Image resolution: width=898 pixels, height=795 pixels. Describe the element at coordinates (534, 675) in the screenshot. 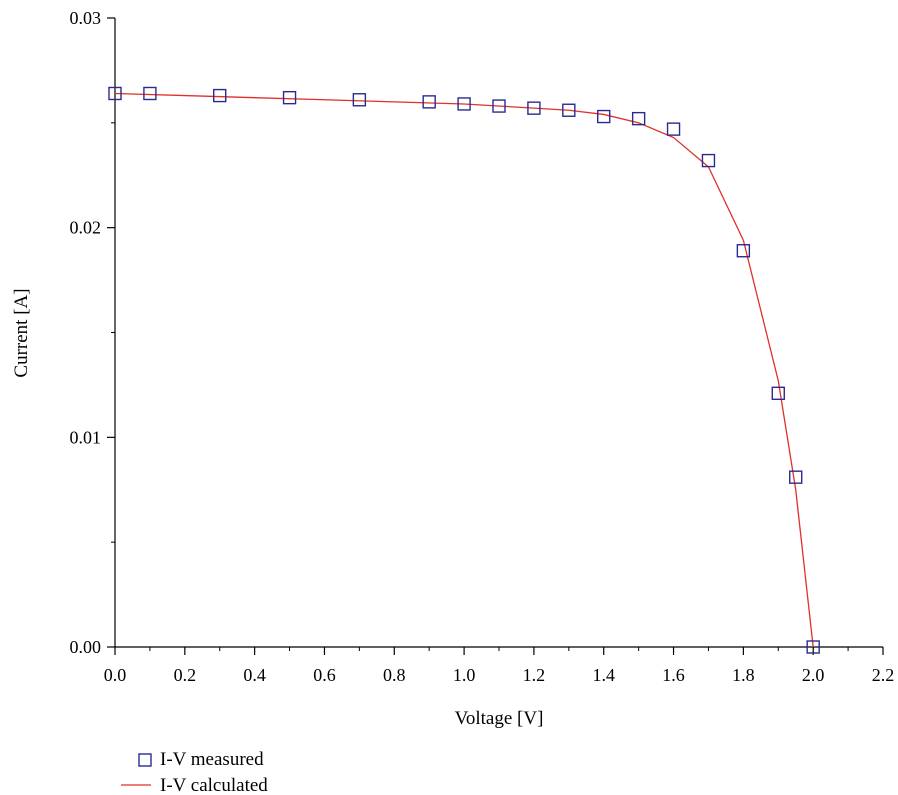

I see `x-tick-label: 1.2` at that location.